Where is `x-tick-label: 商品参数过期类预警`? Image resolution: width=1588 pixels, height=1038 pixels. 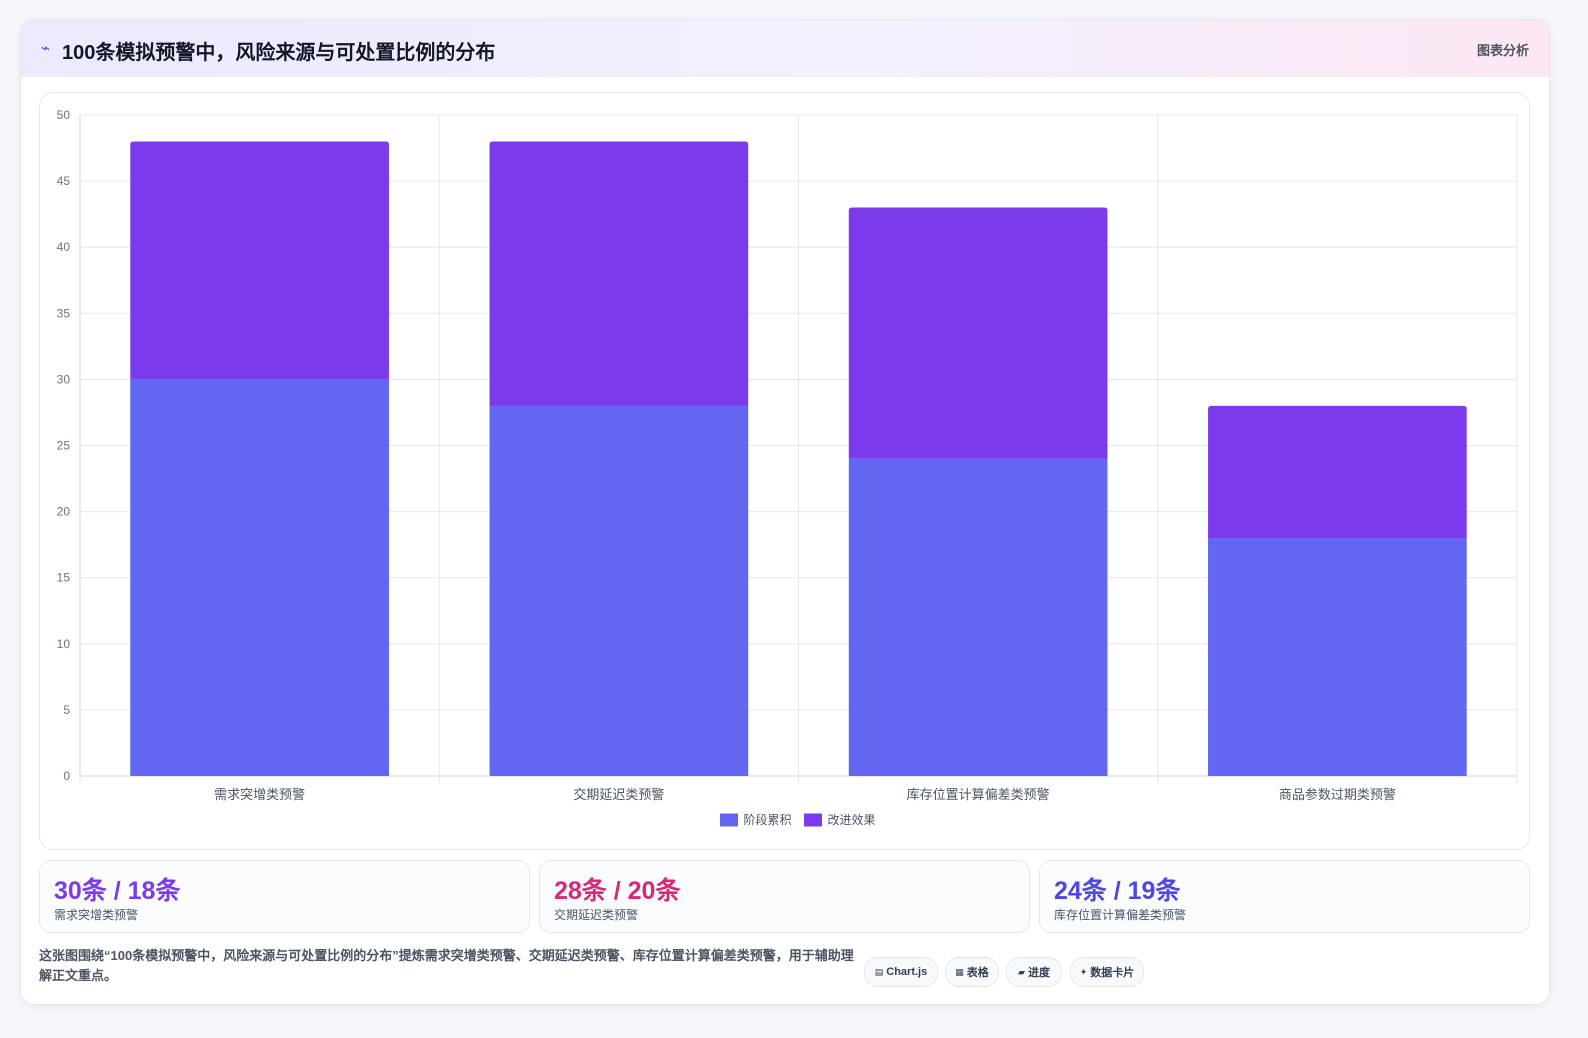
x-tick-label: 商品参数过期类预警 is located at coordinates (1337, 794).